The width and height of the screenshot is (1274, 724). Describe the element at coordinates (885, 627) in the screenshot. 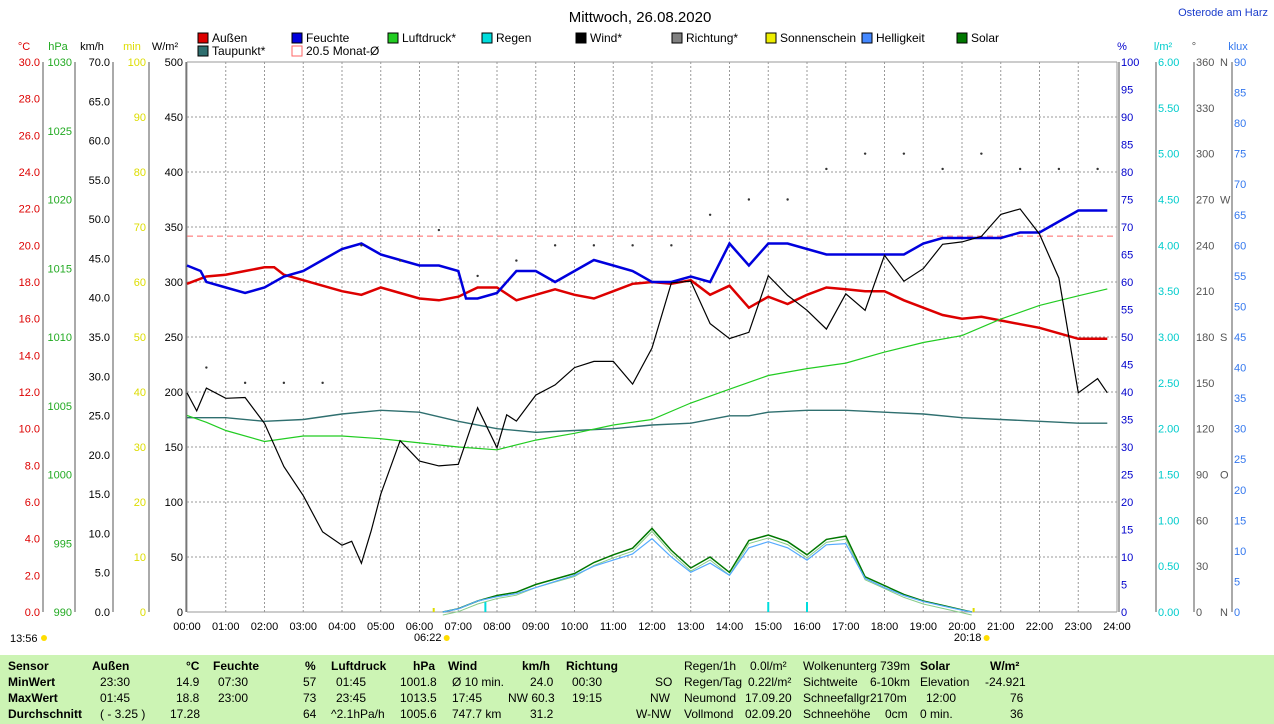

I see `x-tick-label: 18:00` at that location.